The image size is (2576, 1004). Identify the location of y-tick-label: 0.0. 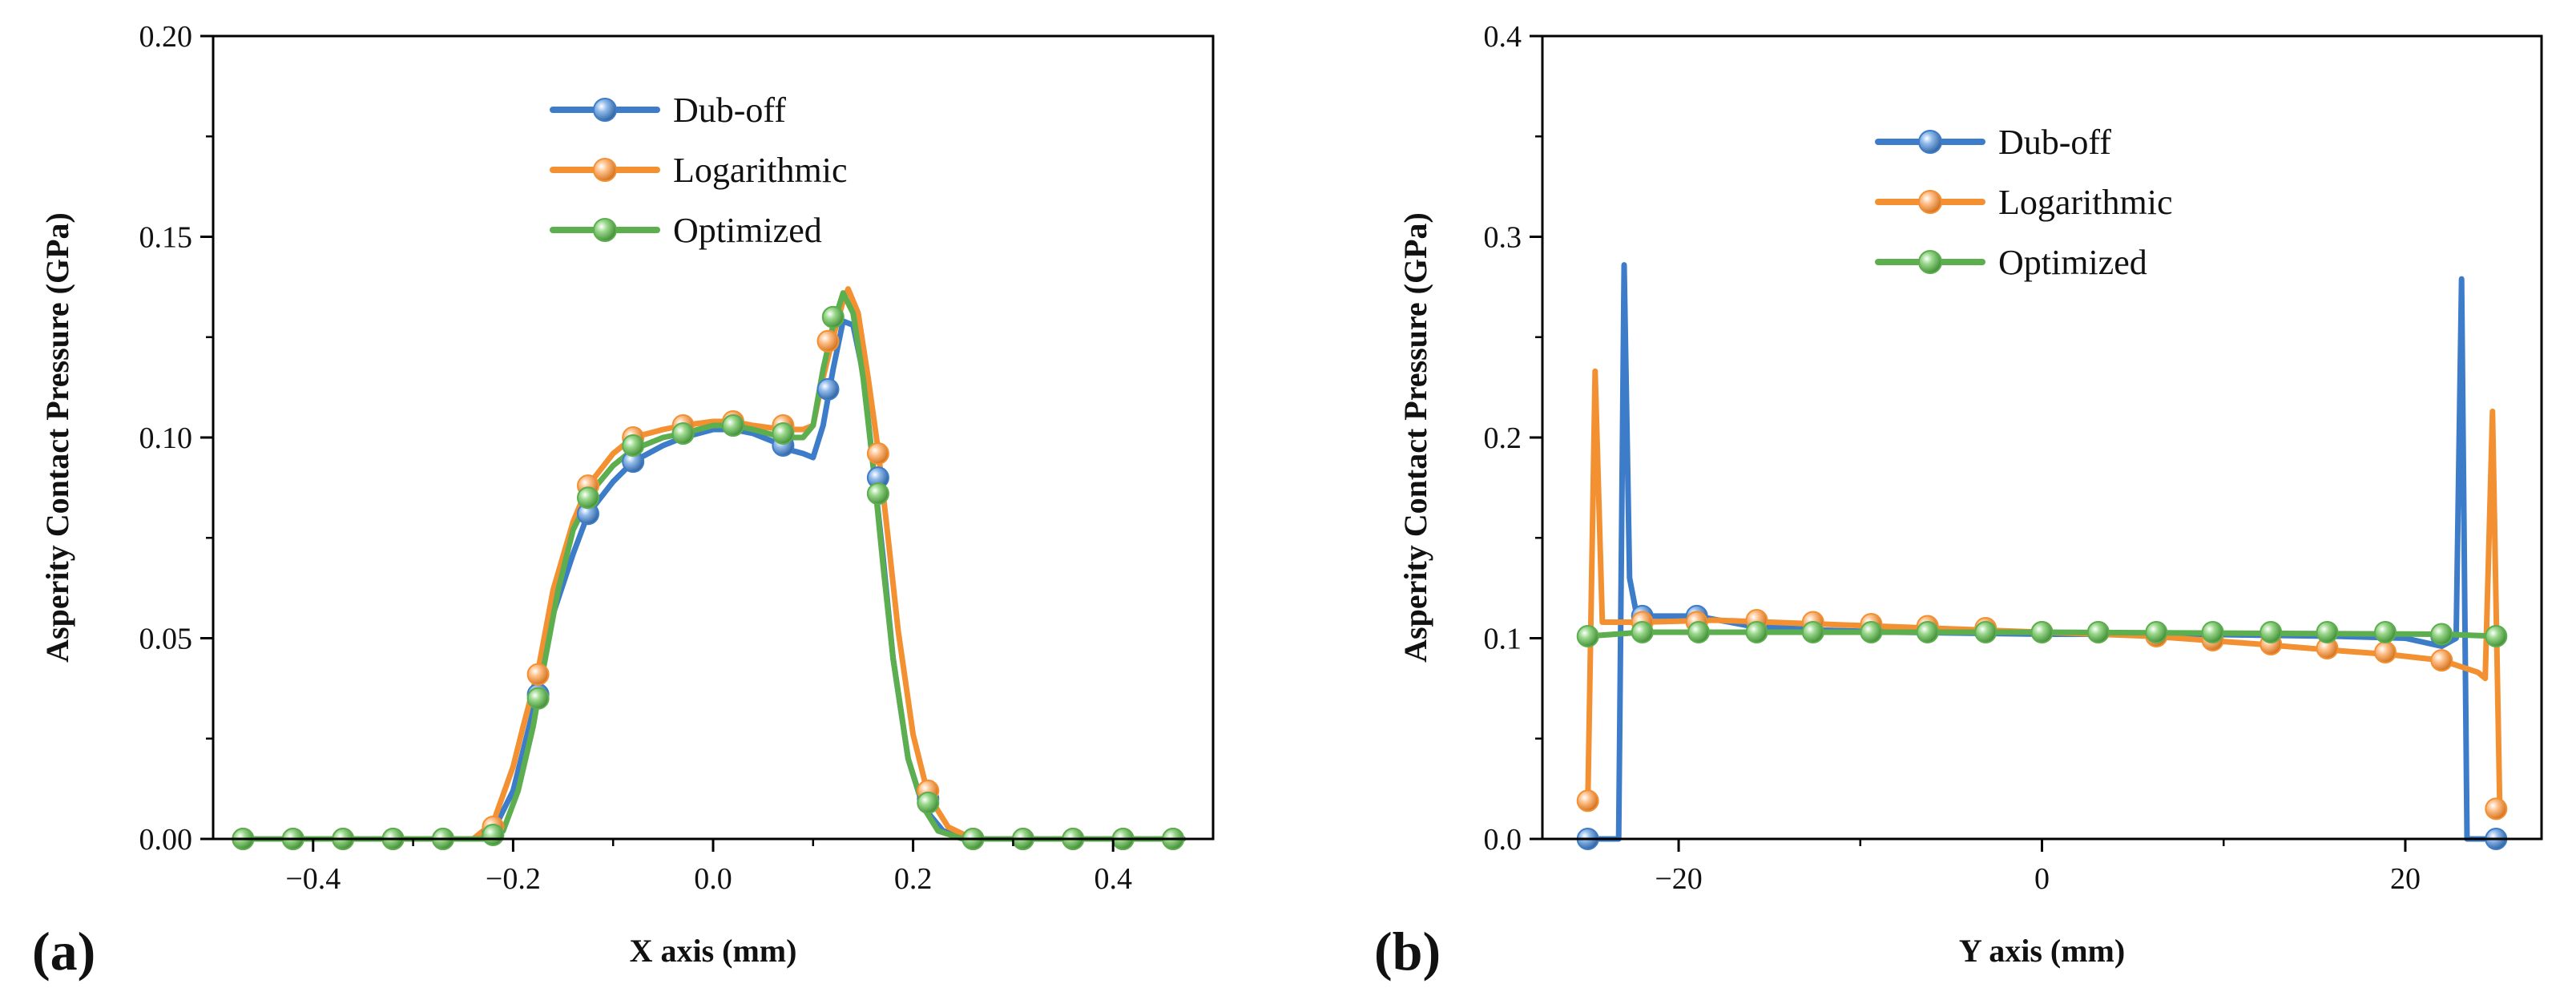
(1503, 840).